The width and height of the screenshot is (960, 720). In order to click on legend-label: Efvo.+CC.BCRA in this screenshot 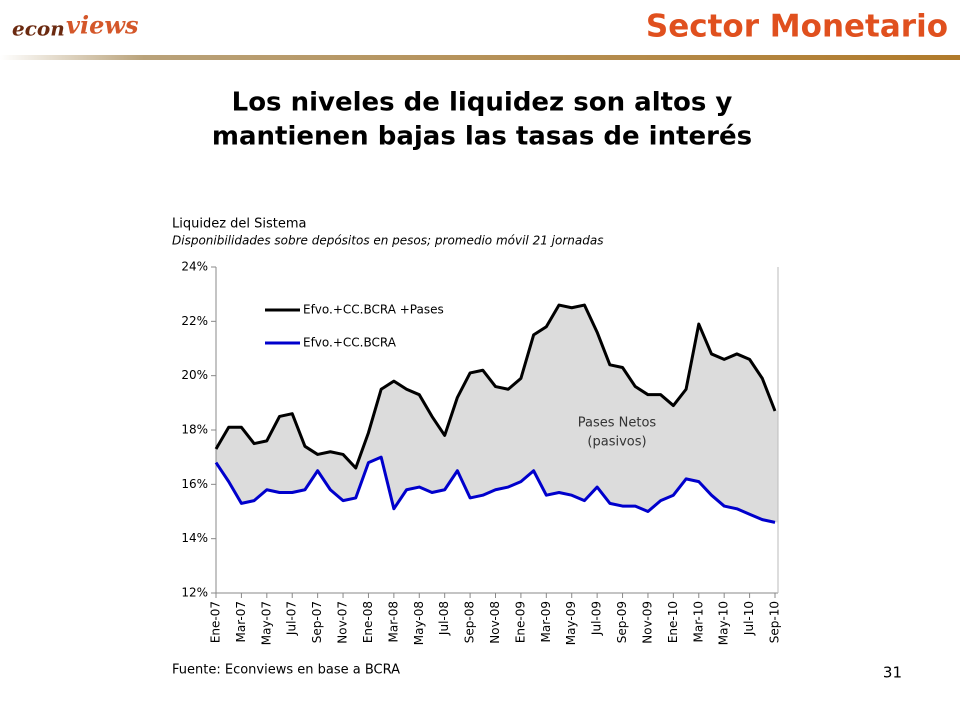, I will do `click(350, 343)`.